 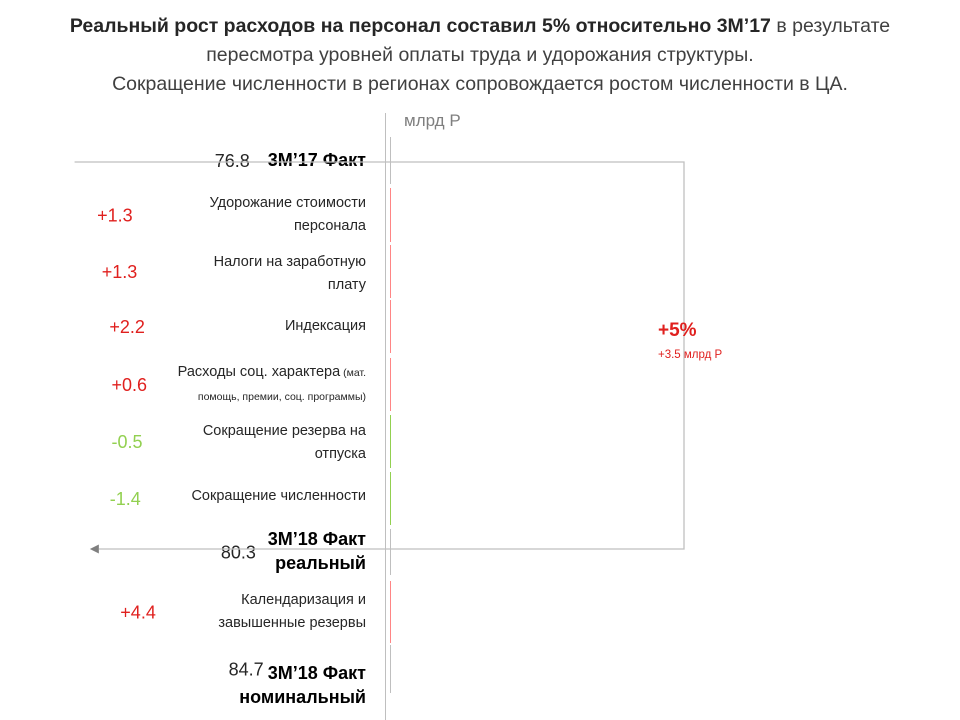 What do you see at coordinates (329, 226) in the screenshot?
I see `category-label-line: персонала` at bounding box center [329, 226].